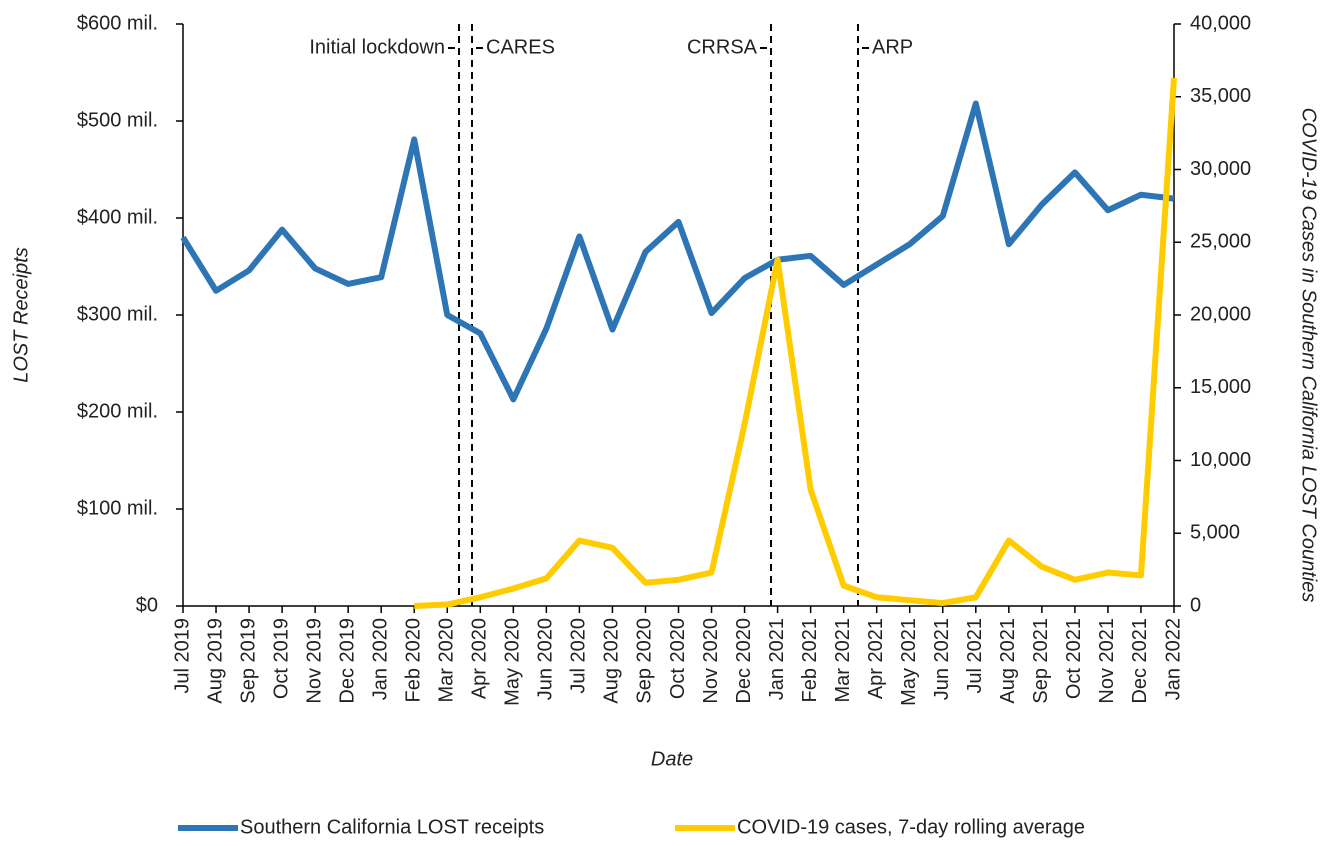 The width and height of the screenshot is (1331, 846). What do you see at coordinates (546, 659) in the screenshot?
I see `x-tick-label: Jun 2020` at bounding box center [546, 659].